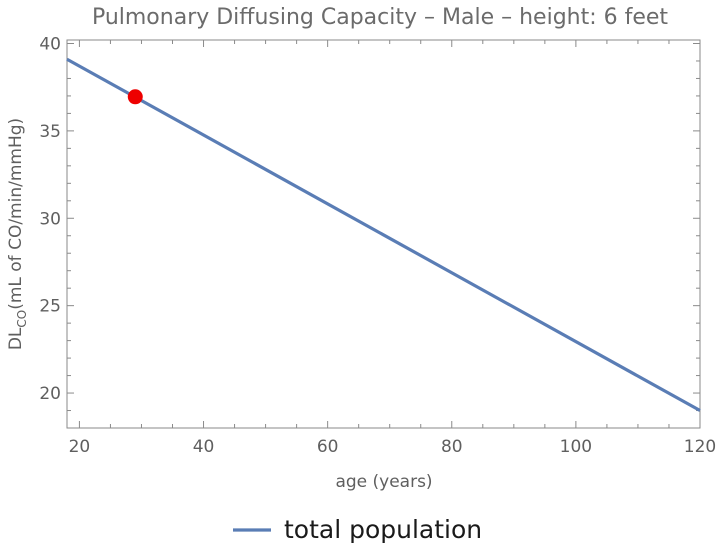  I want to click on y-tick-label: 35, so click(50, 132).